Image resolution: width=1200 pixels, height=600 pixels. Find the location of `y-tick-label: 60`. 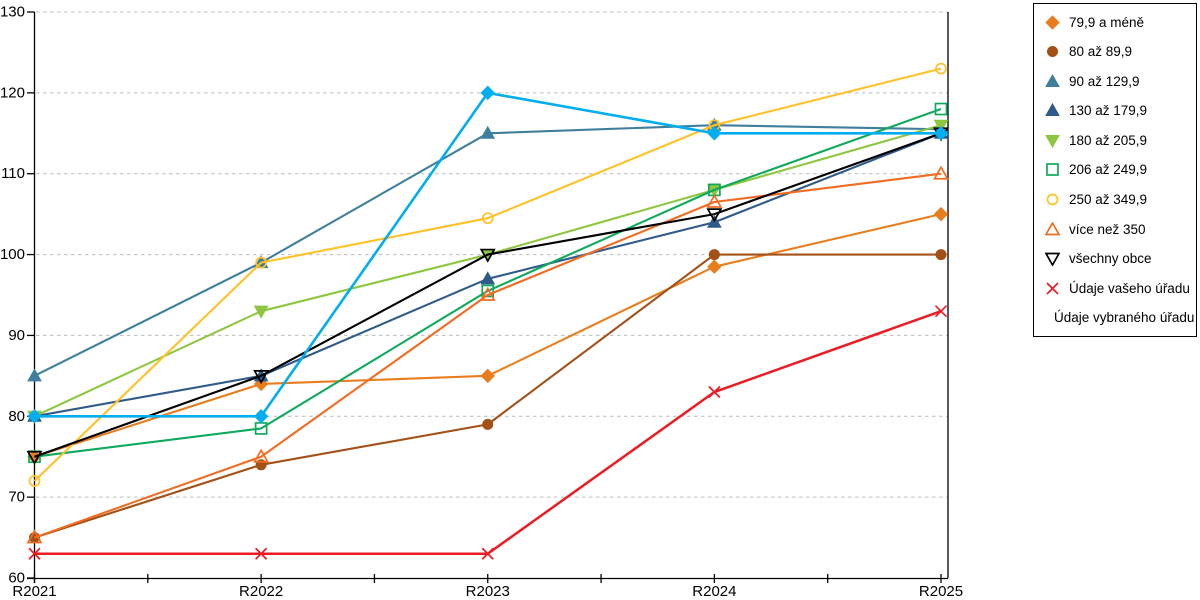

y-tick-label: 60 is located at coordinates (16, 578).